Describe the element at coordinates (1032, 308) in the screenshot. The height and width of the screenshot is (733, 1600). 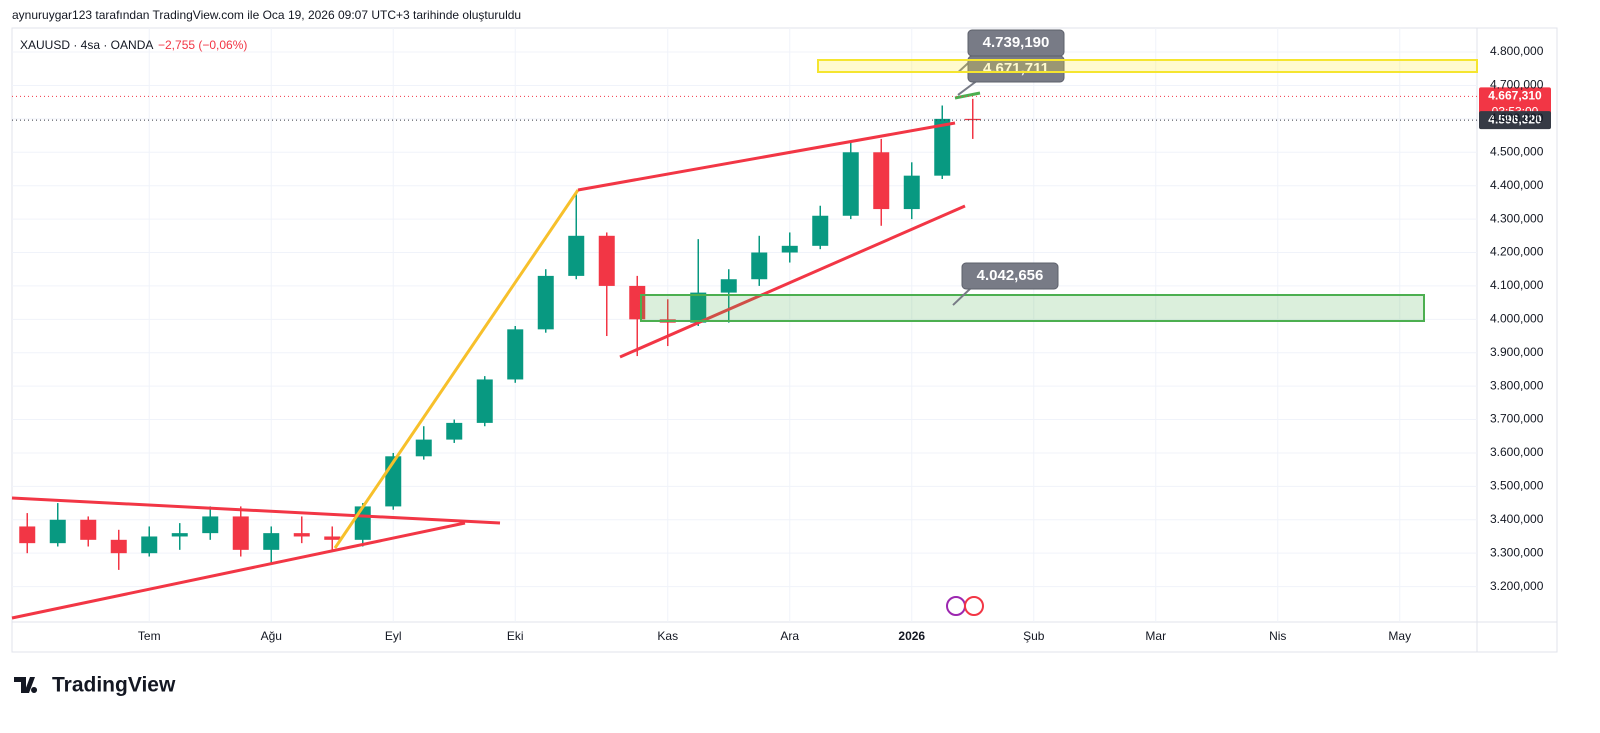
I see `support-zone` at that location.